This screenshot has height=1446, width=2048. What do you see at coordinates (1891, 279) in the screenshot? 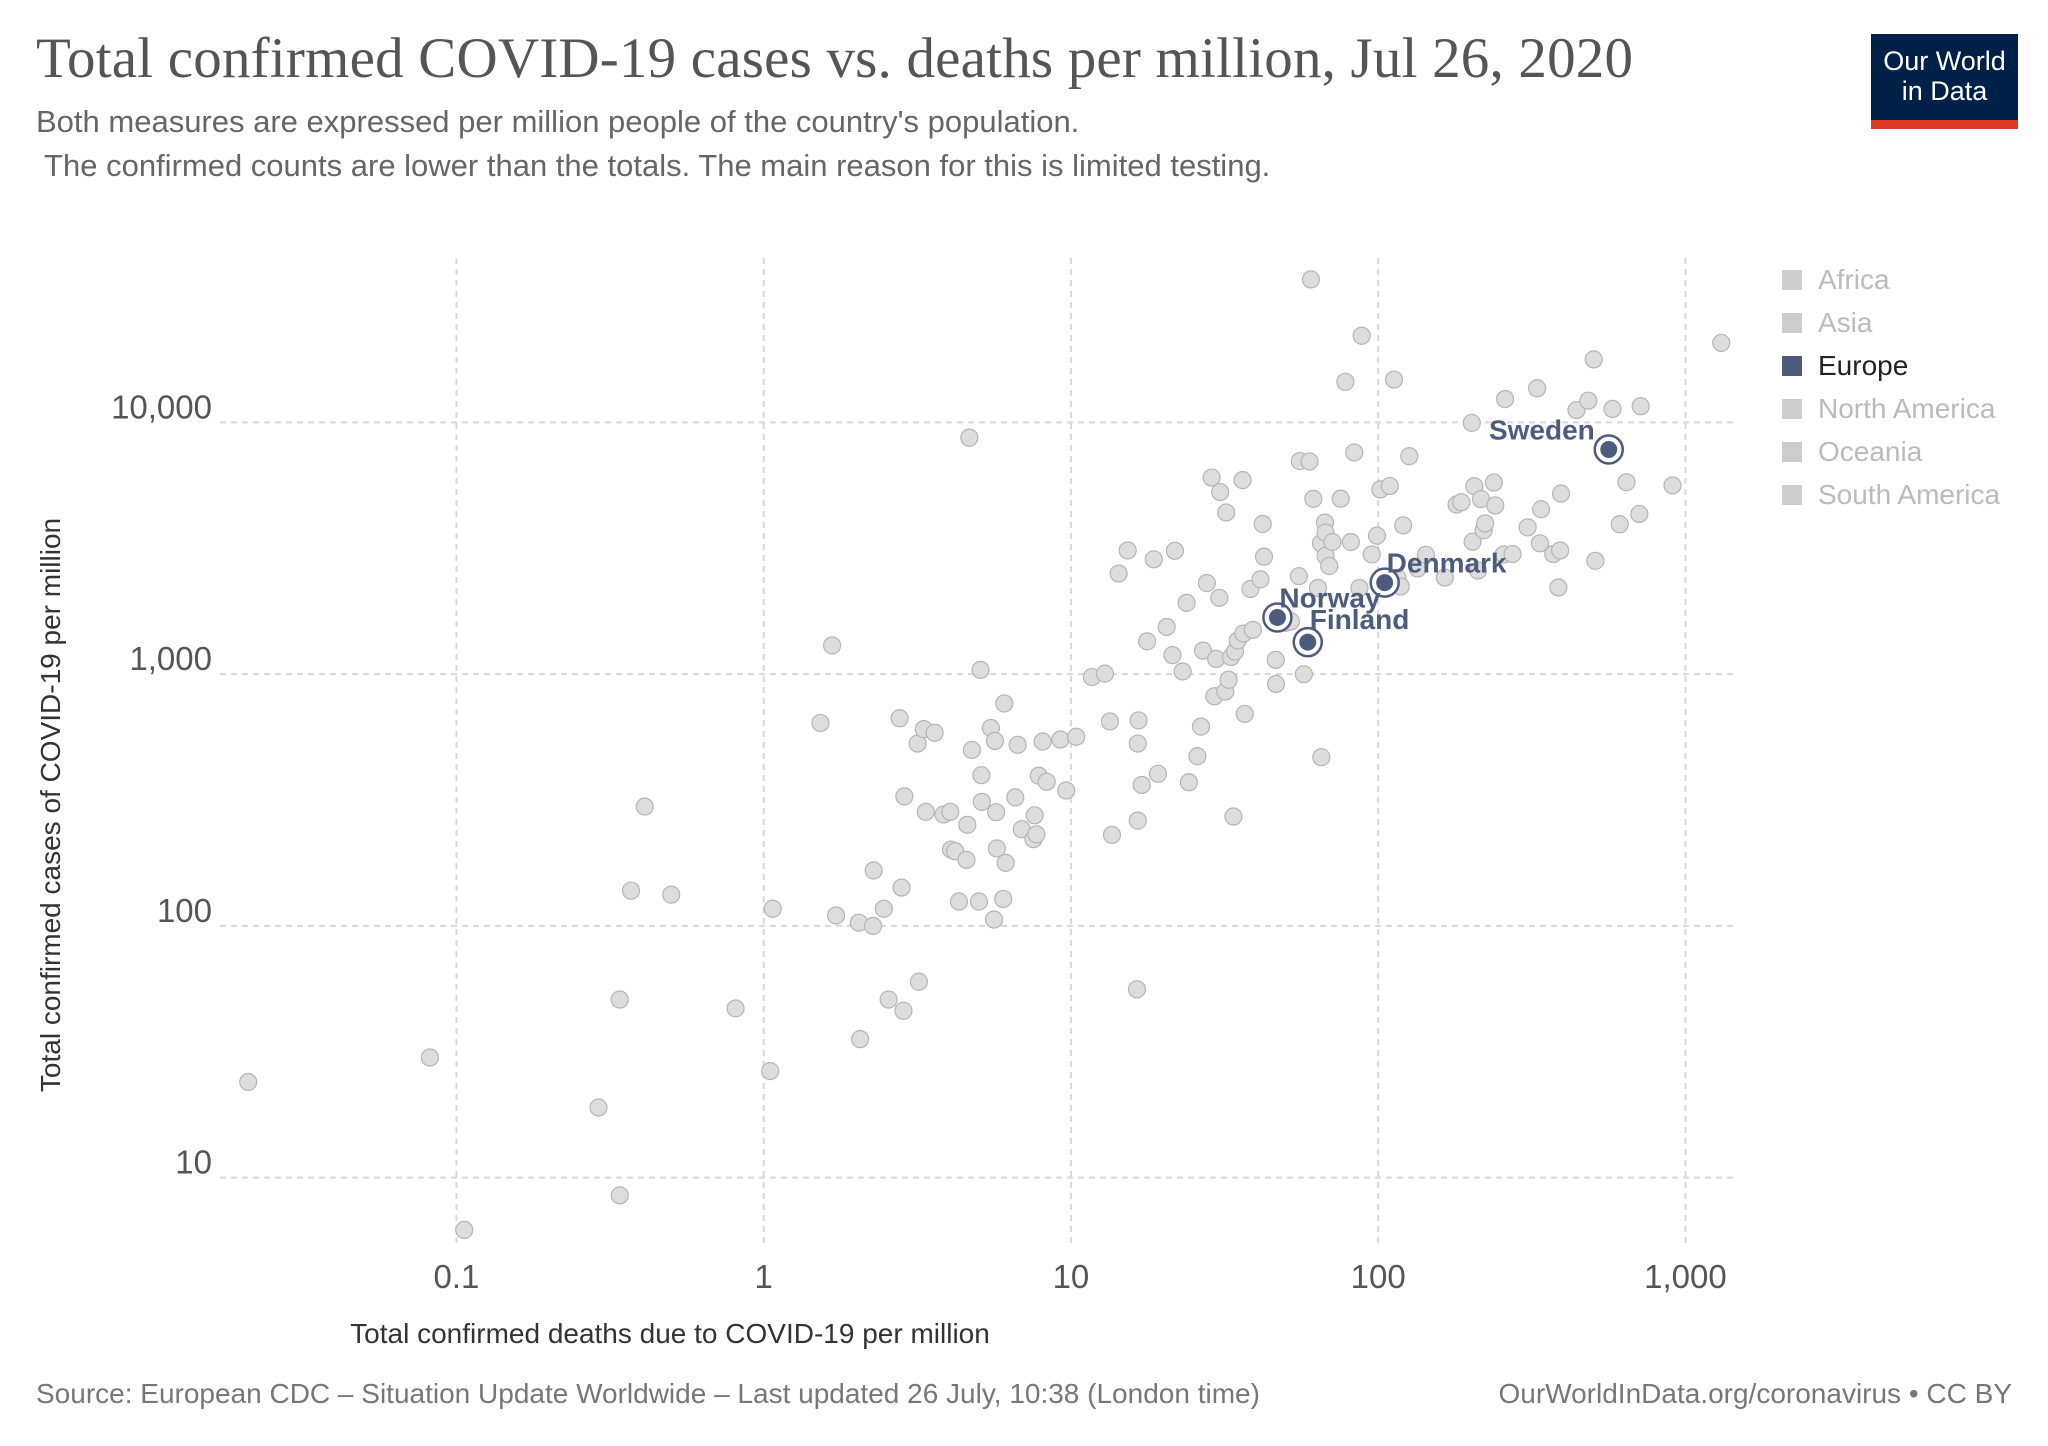
I see `legend-item-africa: Africa` at bounding box center [1891, 279].